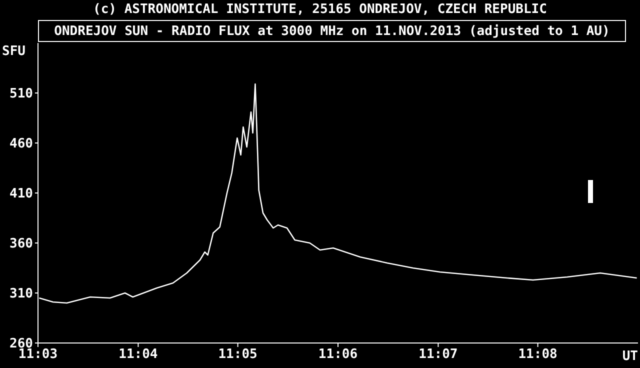  What do you see at coordinates (22, 144) in the screenshot?
I see `y-tick-label: 460` at bounding box center [22, 144].